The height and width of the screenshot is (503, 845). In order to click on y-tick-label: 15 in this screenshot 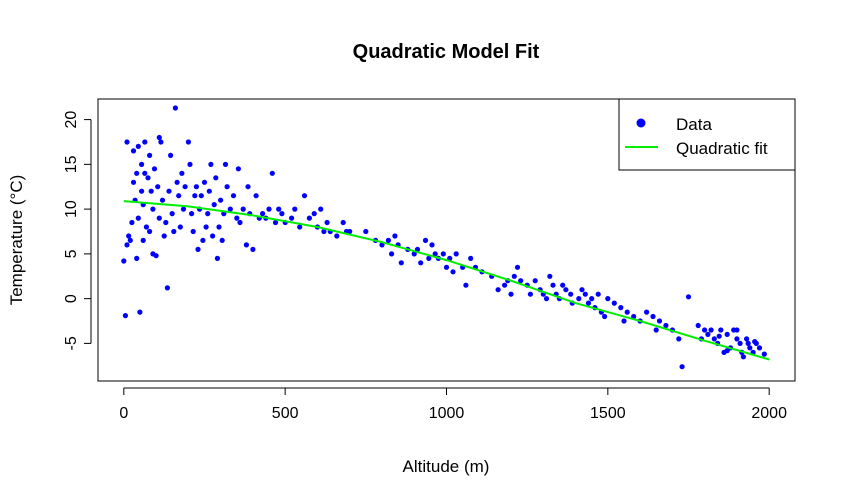, I will do `click(71, 164)`.